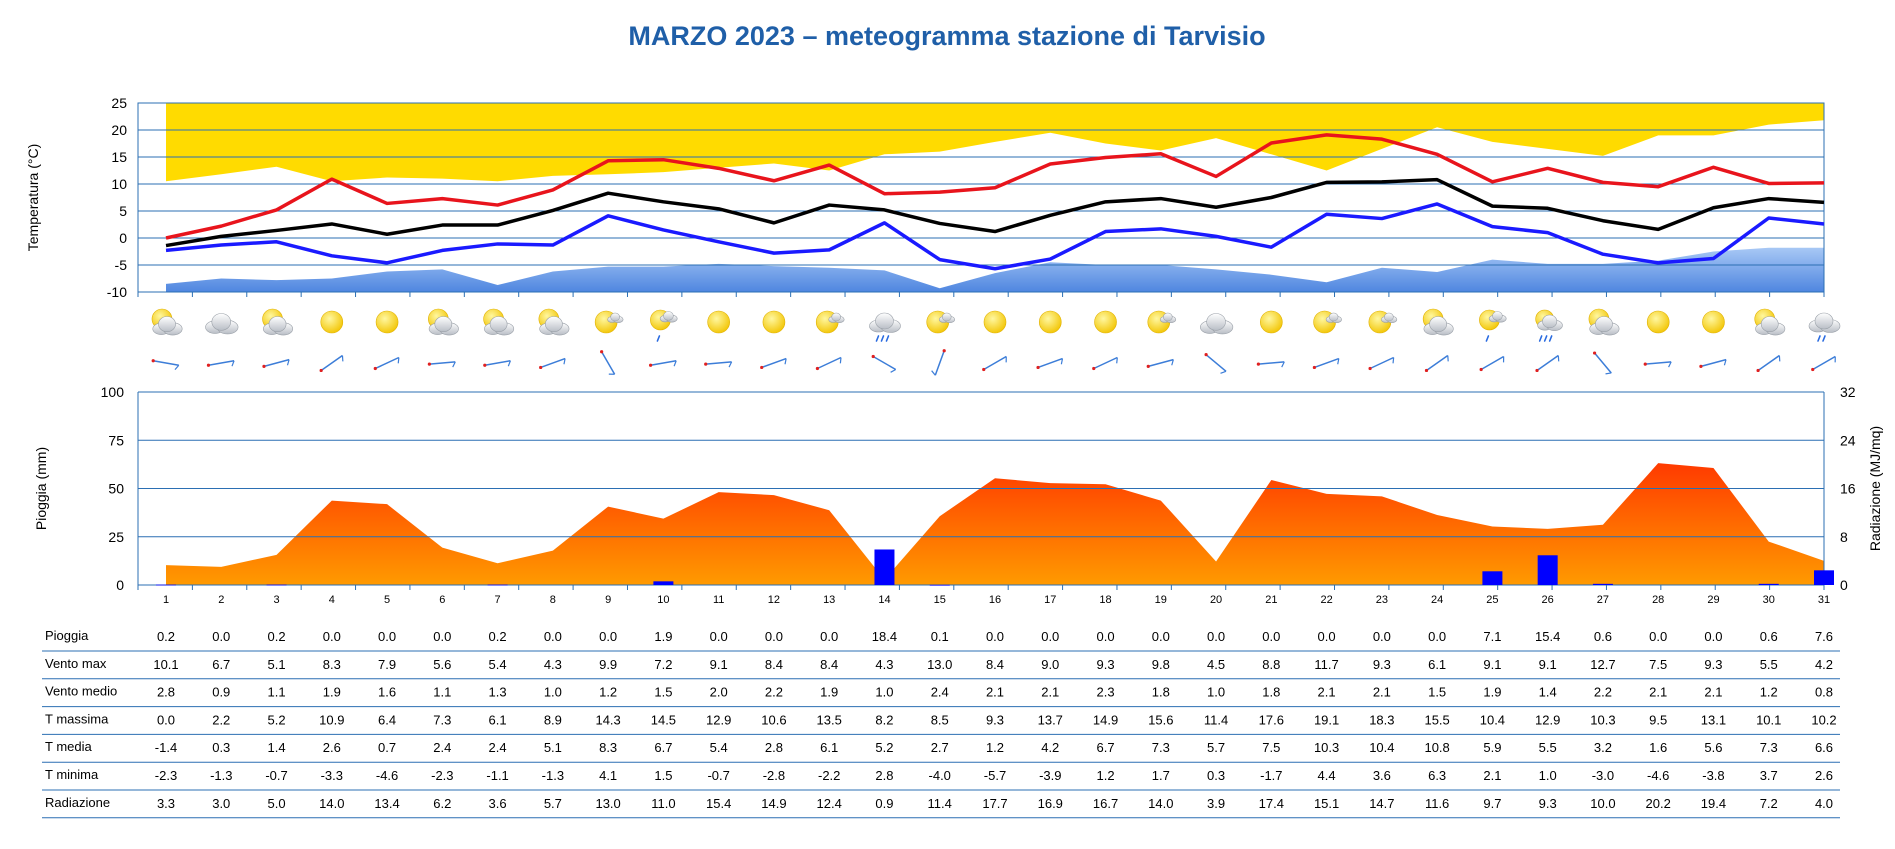 This screenshot has width=1895, height=849. Describe the element at coordinates (1768, 719) in the screenshot. I see `table-cell: 10.1` at that location.